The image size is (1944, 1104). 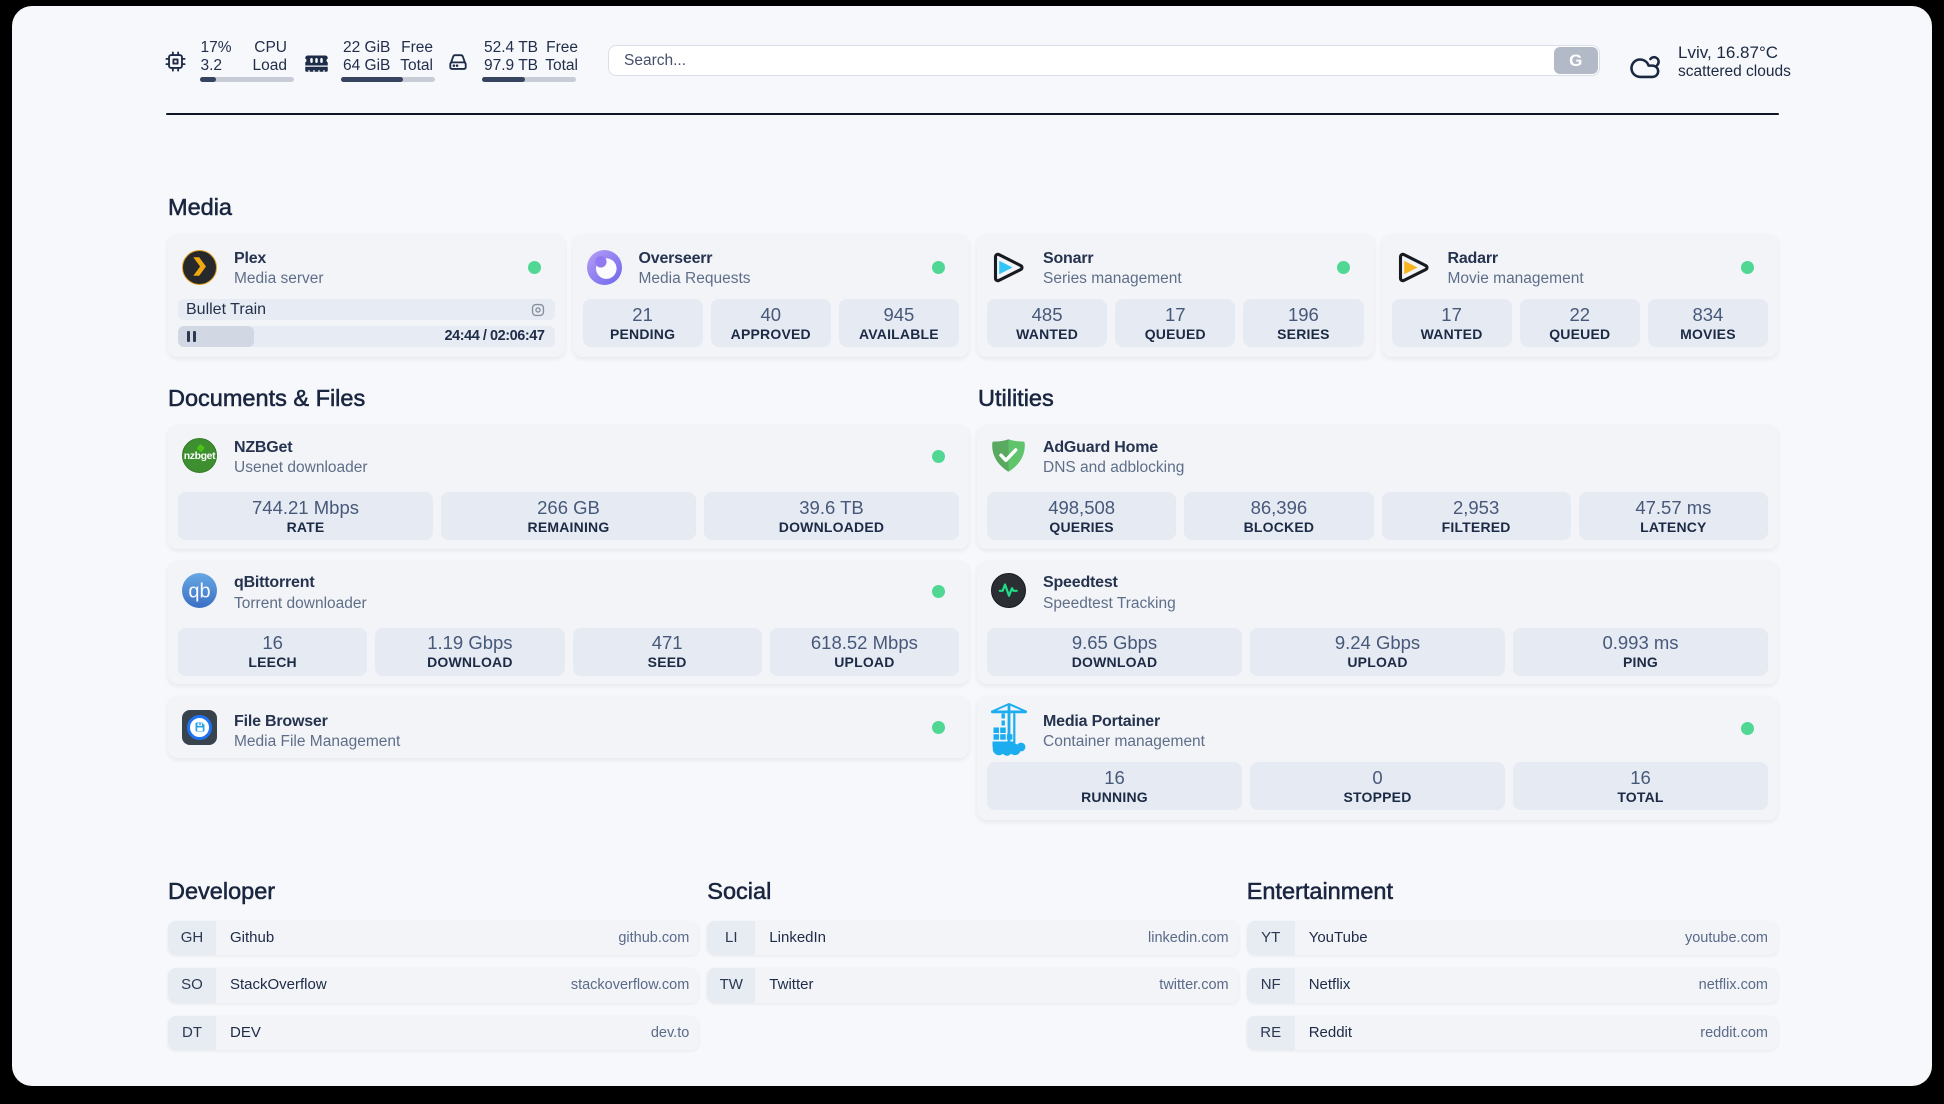 What do you see at coordinates (199, 592) in the screenshot?
I see `svg-text: qb` at bounding box center [199, 592].